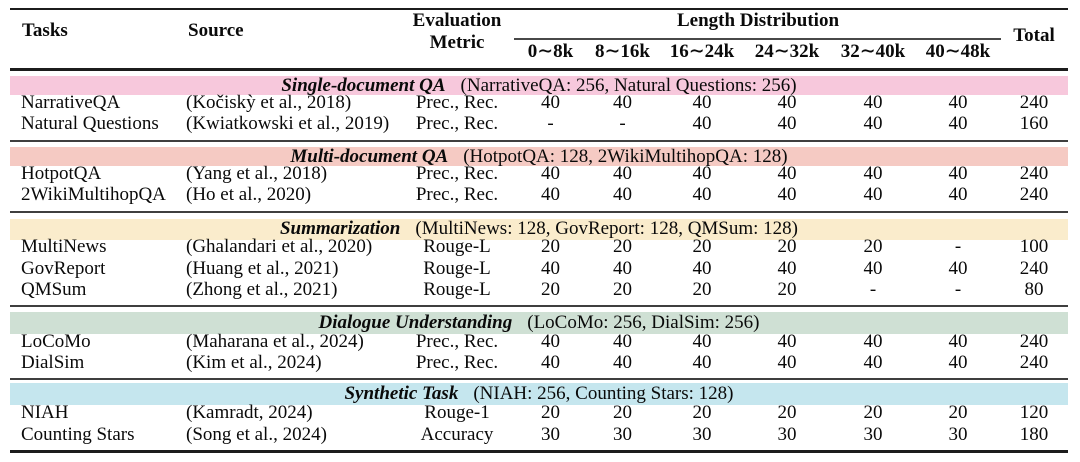 The image size is (1080, 462). I want to click on section-rule-summarization, so click(539, 212).